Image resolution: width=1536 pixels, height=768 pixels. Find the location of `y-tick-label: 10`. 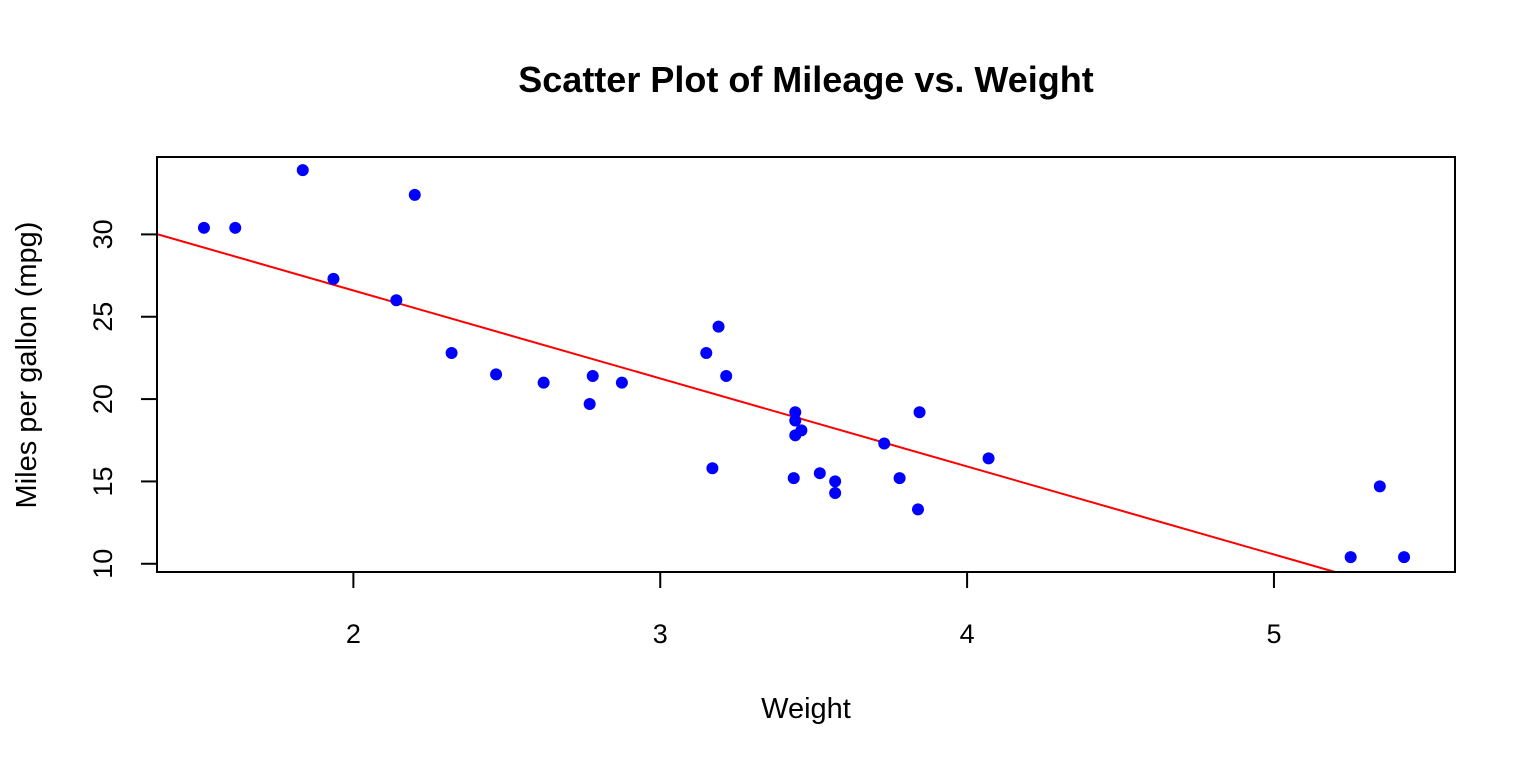

y-tick-label: 10 is located at coordinates (103, 564).